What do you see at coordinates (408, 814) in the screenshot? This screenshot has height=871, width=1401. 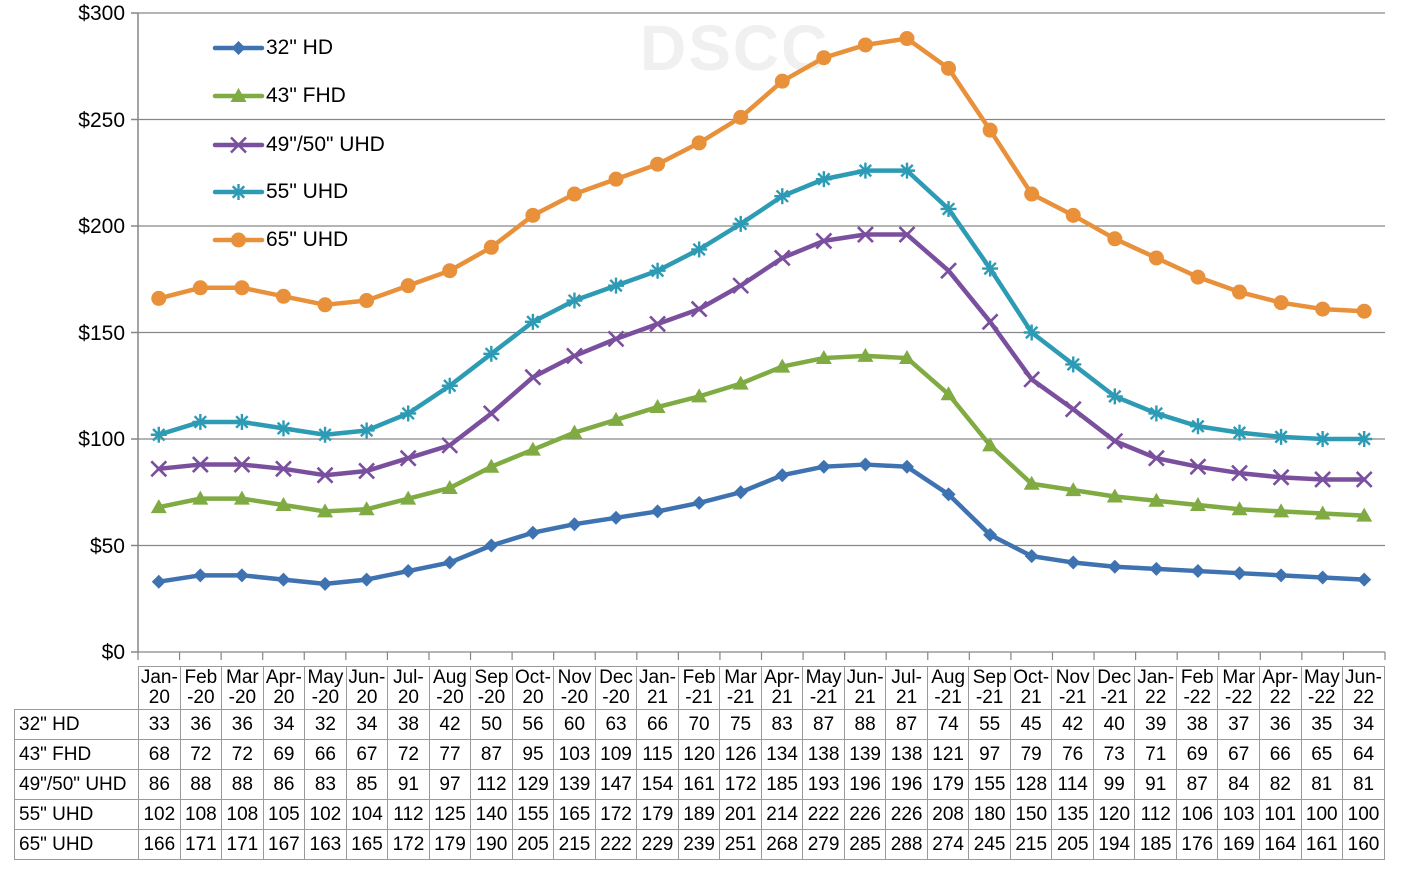 I see `table-cell: 112` at bounding box center [408, 814].